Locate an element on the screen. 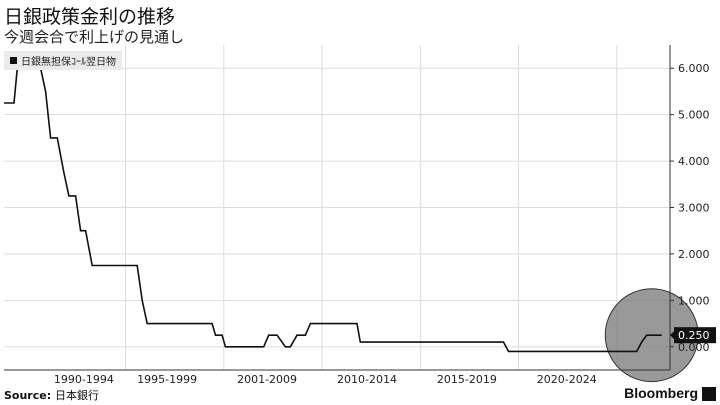  bloomberg-terminal-icon is located at coordinates (709, 394).